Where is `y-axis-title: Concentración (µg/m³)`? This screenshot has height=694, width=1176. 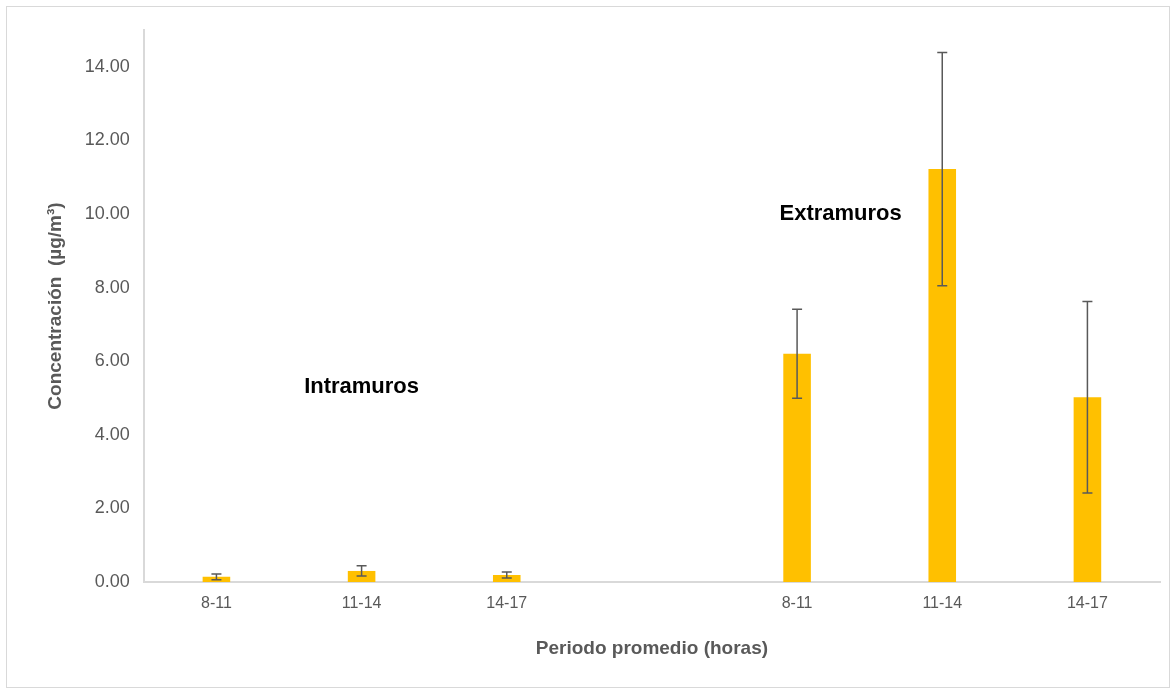
y-axis-title: Concentración (µg/m³) is located at coordinates (54, 306).